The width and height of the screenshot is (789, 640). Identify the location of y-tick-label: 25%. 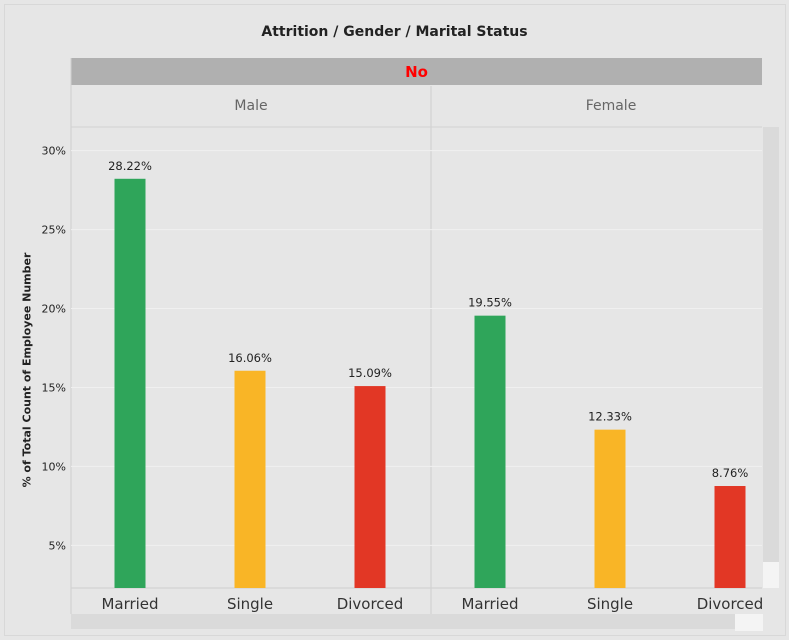
(54, 230).